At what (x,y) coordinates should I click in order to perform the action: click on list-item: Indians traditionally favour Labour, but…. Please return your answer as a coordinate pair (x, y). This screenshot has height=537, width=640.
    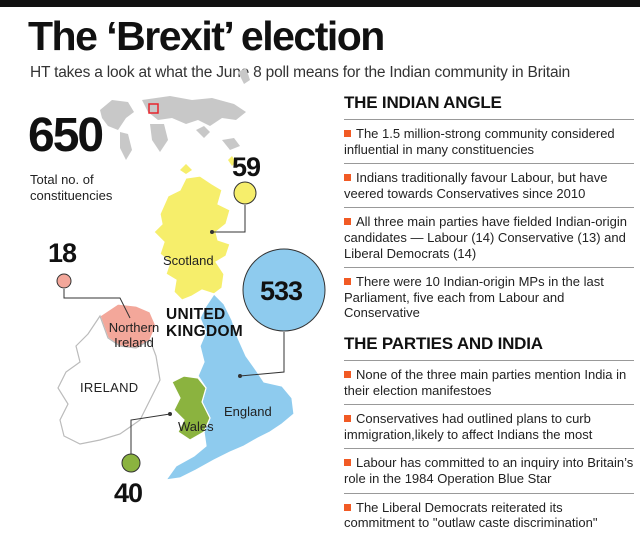
    Looking at the image, I should click on (476, 185).